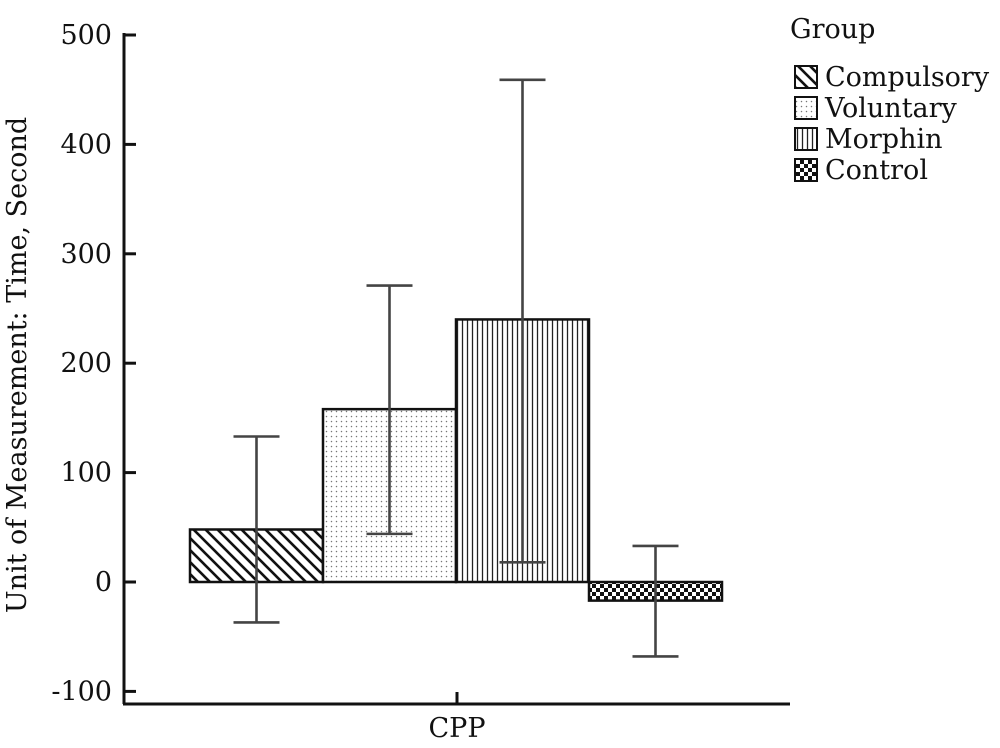  What do you see at coordinates (522, 321) in the screenshot?
I see `error-bar-morphin` at bounding box center [522, 321].